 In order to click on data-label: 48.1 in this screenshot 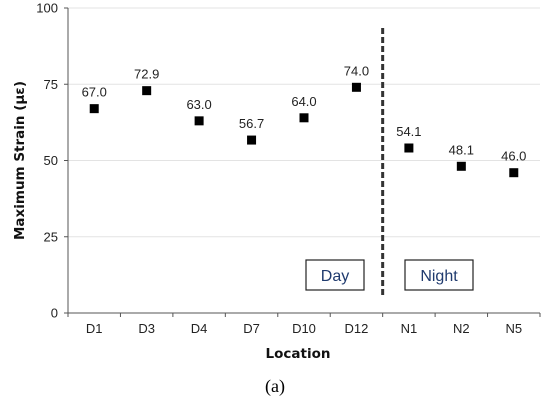, I will do `click(461, 149)`.